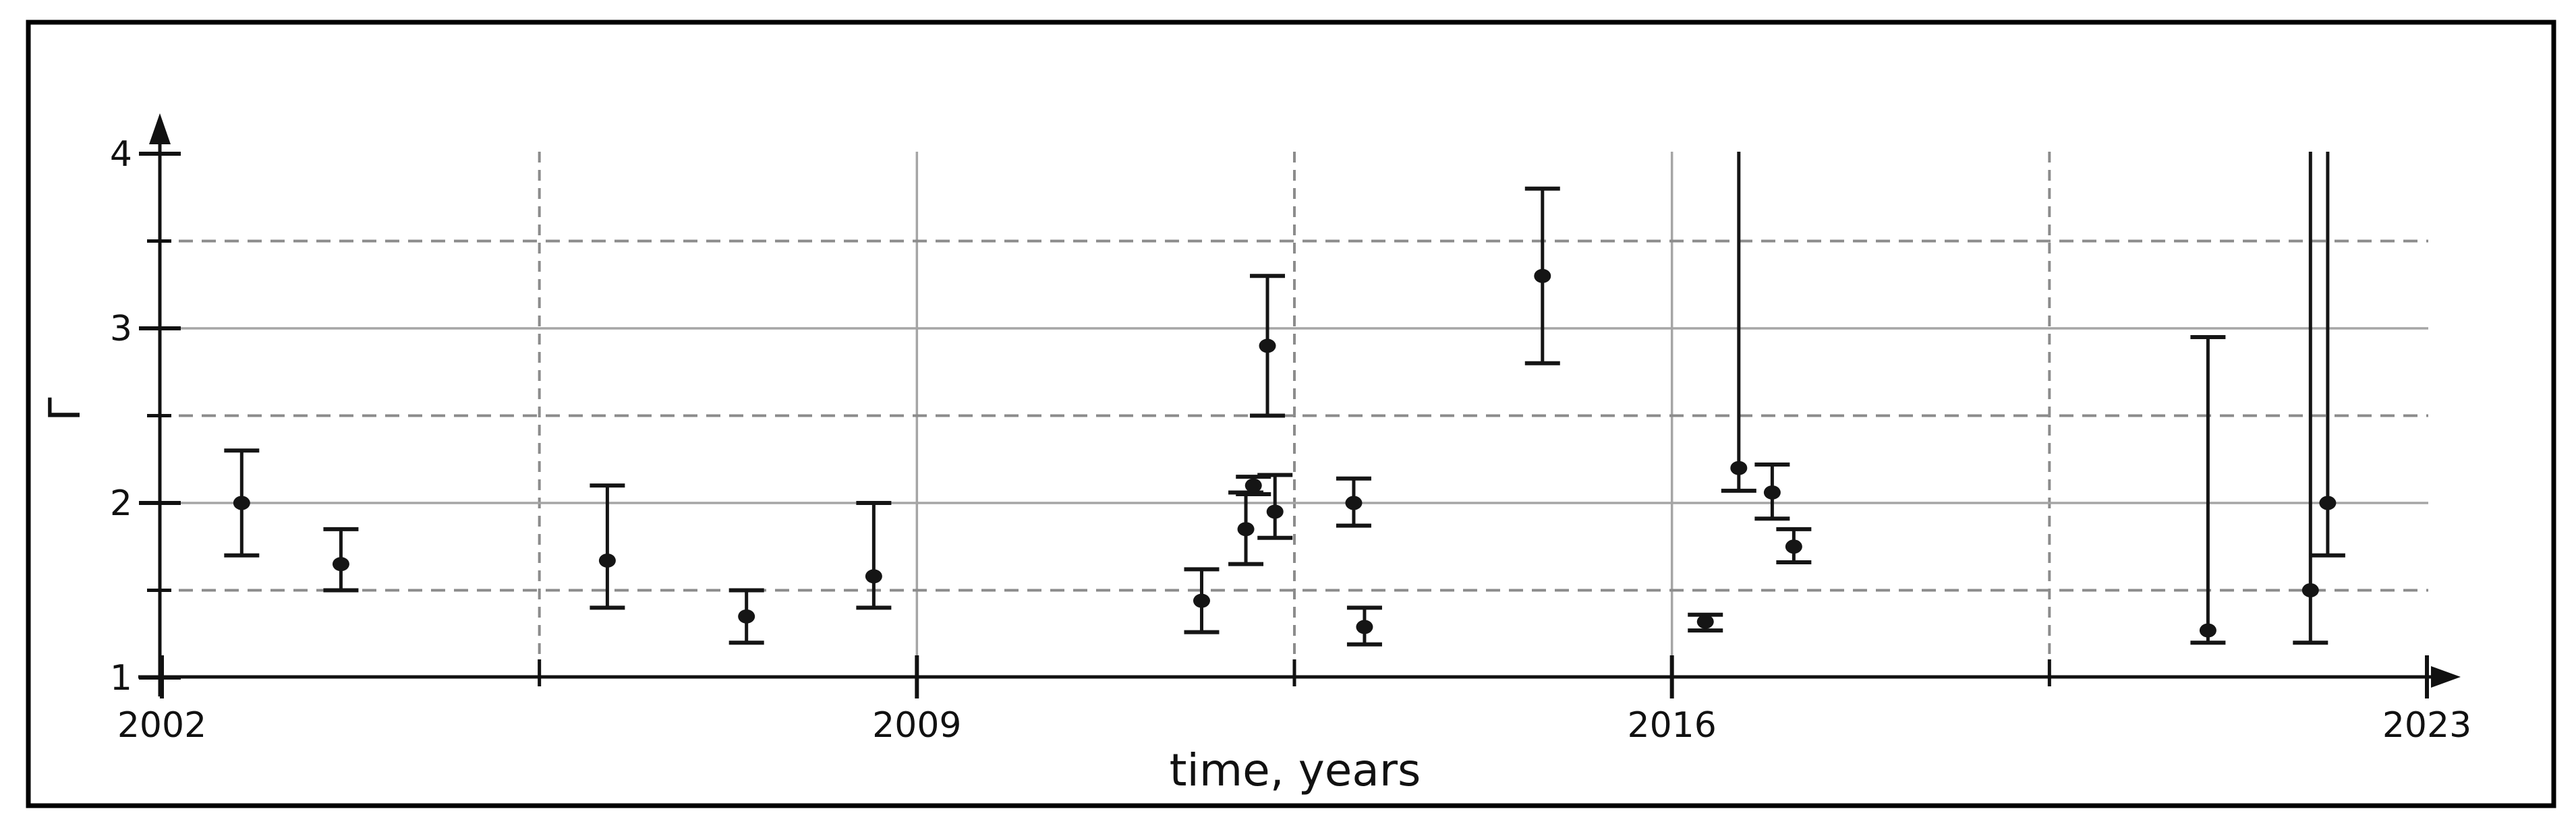  I want to click on y-axis-title: Γ, so click(65, 409).